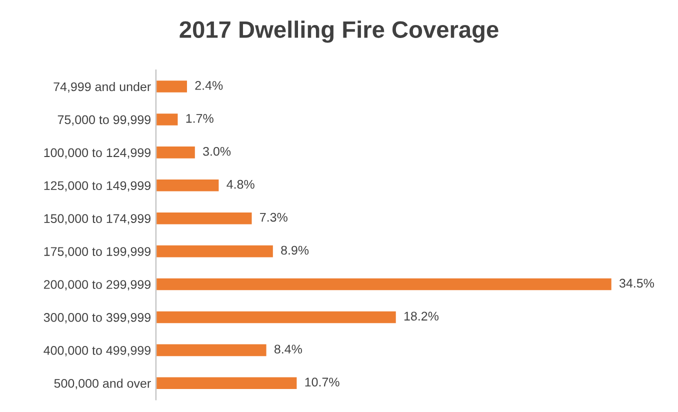  Describe the element at coordinates (339, 31) in the screenshot. I see `chart-title: 2017 Dwelling Fire Coverage` at that location.